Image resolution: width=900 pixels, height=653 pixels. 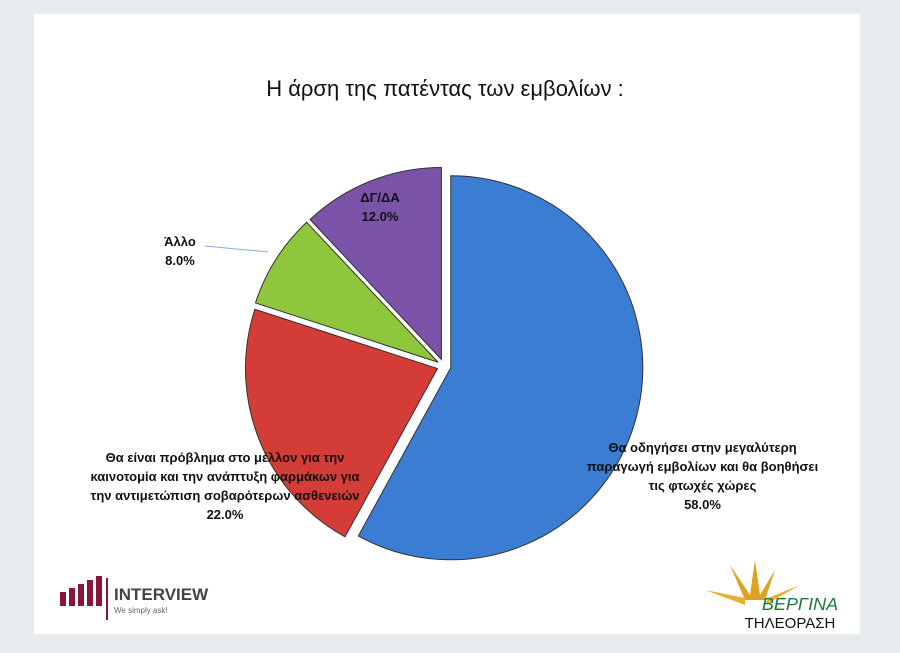 I want to click on logo-sub: ΤΗΛΕΟΡΑΣΗ, so click(x=790, y=623).